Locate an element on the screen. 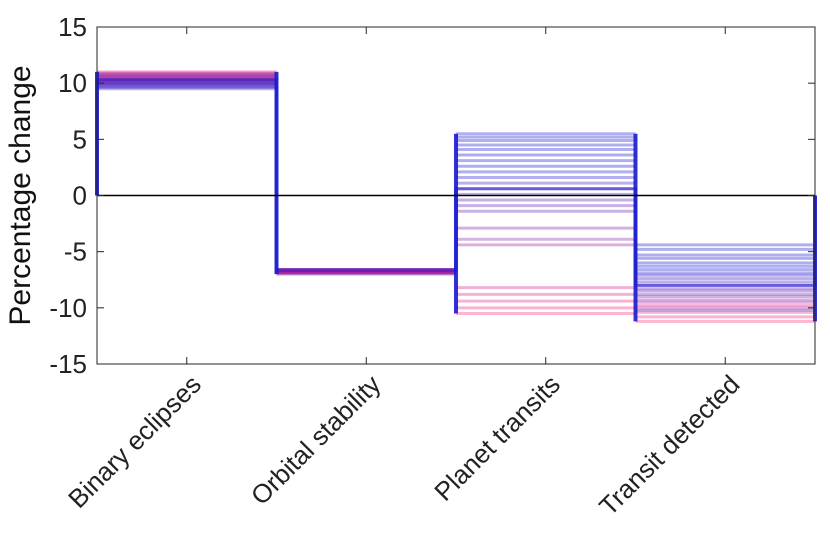 The height and width of the screenshot is (560, 830). x-tick-label: Planet transits is located at coordinates (497, 438).